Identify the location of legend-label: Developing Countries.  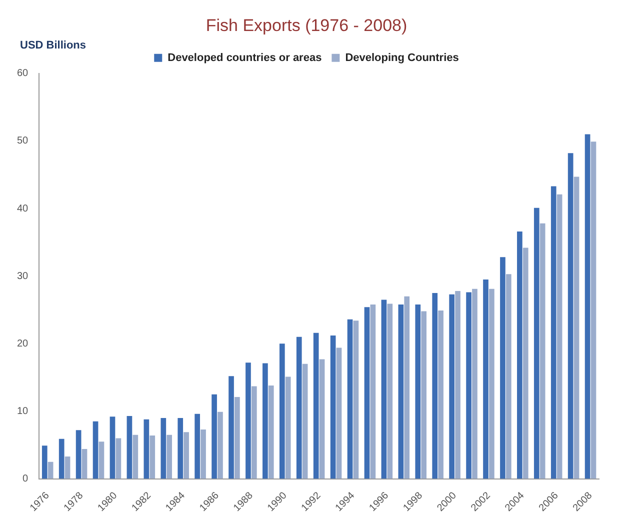
(402, 58).